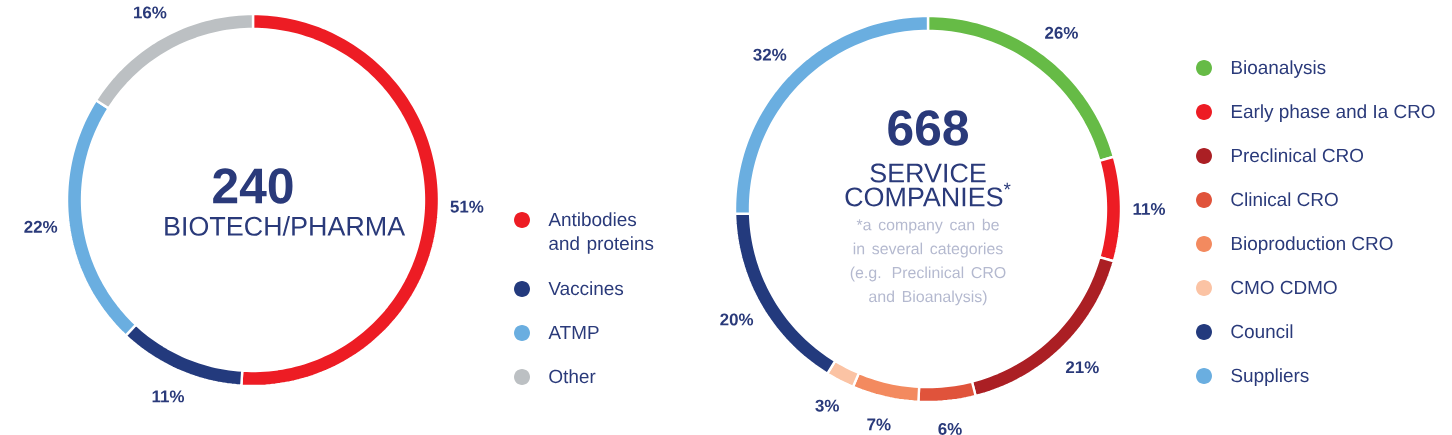  I want to click on legend-label: Bioanalysis, so click(1278, 69).